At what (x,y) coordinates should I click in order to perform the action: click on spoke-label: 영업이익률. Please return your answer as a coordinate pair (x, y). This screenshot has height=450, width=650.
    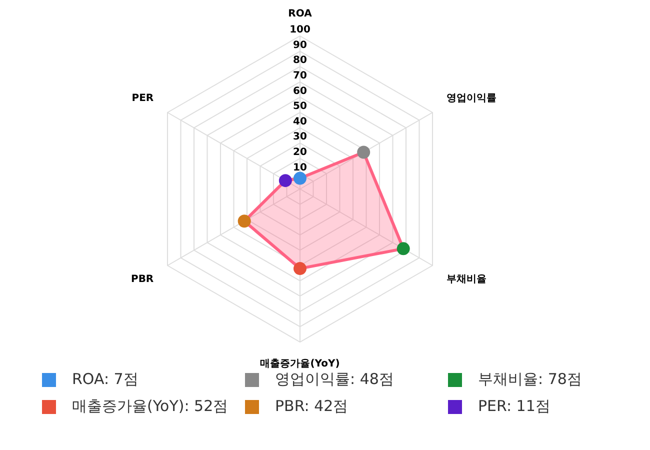
    Looking at the image, I should click on (471, 98).